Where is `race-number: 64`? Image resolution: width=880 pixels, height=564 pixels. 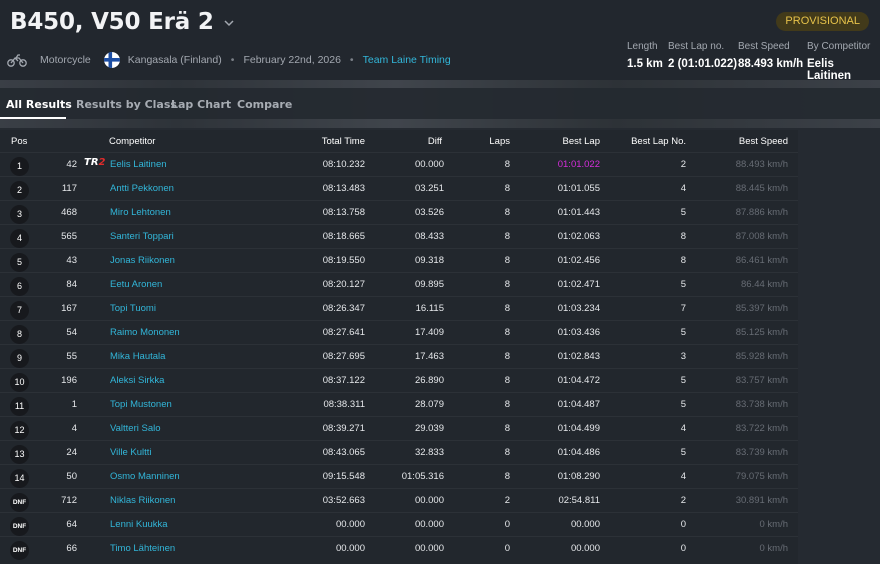 race-number: 64 is located at coordinates (71, 524).